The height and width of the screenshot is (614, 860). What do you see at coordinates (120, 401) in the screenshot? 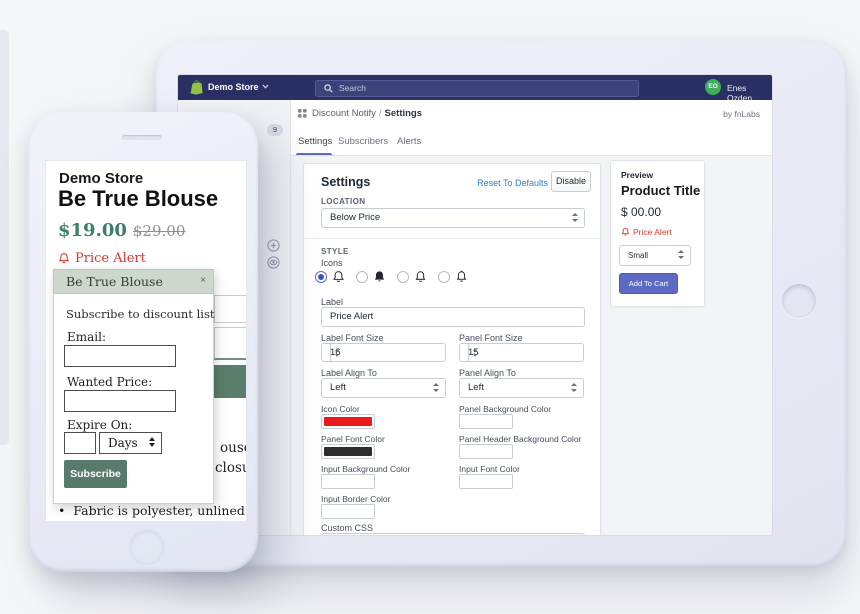
I see `wanted-price-field` at bounding box center [120, 401].